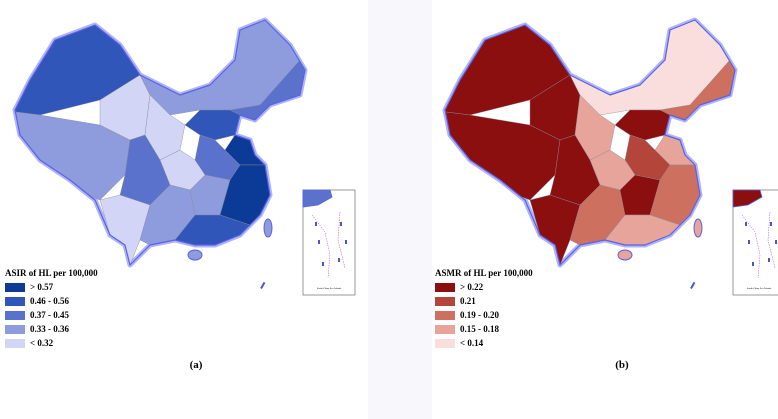 The image size is (778, 419). What do you see at coordinates (51, 273) in the screenshot?
I see `legend-title: ASIR of HL per 100,000` at bounding box center [51, 273].